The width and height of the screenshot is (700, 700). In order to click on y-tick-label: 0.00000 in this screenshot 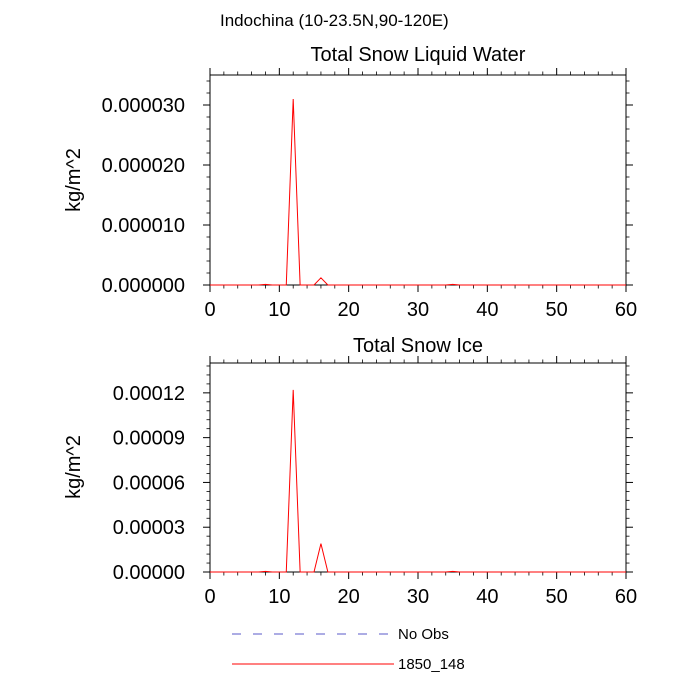, I will do `click(149, 573)`.